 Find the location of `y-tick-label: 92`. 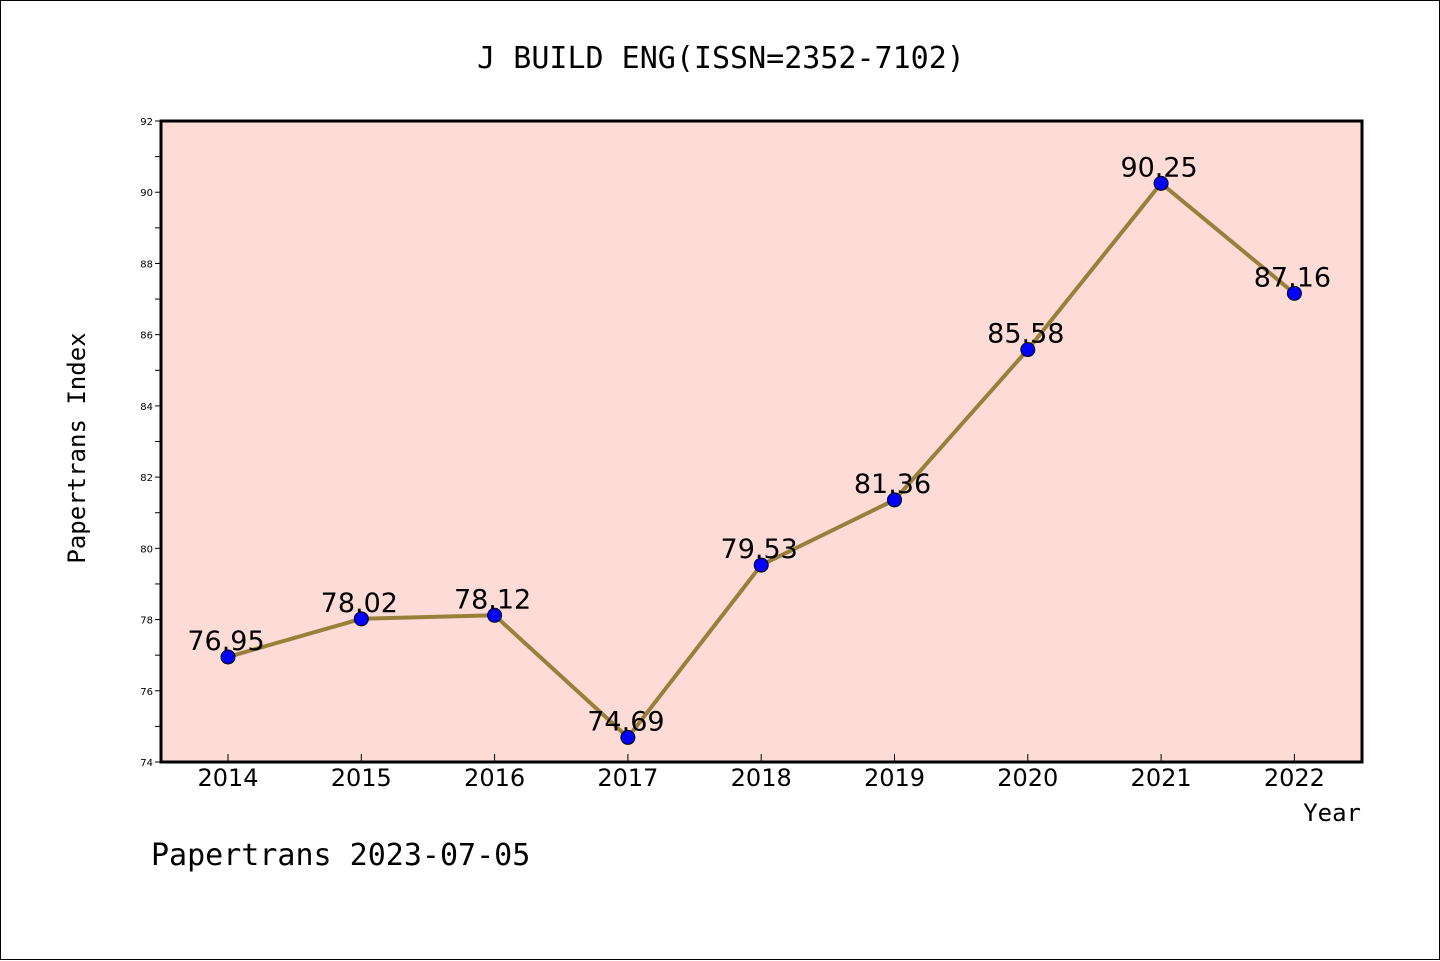

y-tick-label: 92 is located at coordinates (146, 122).